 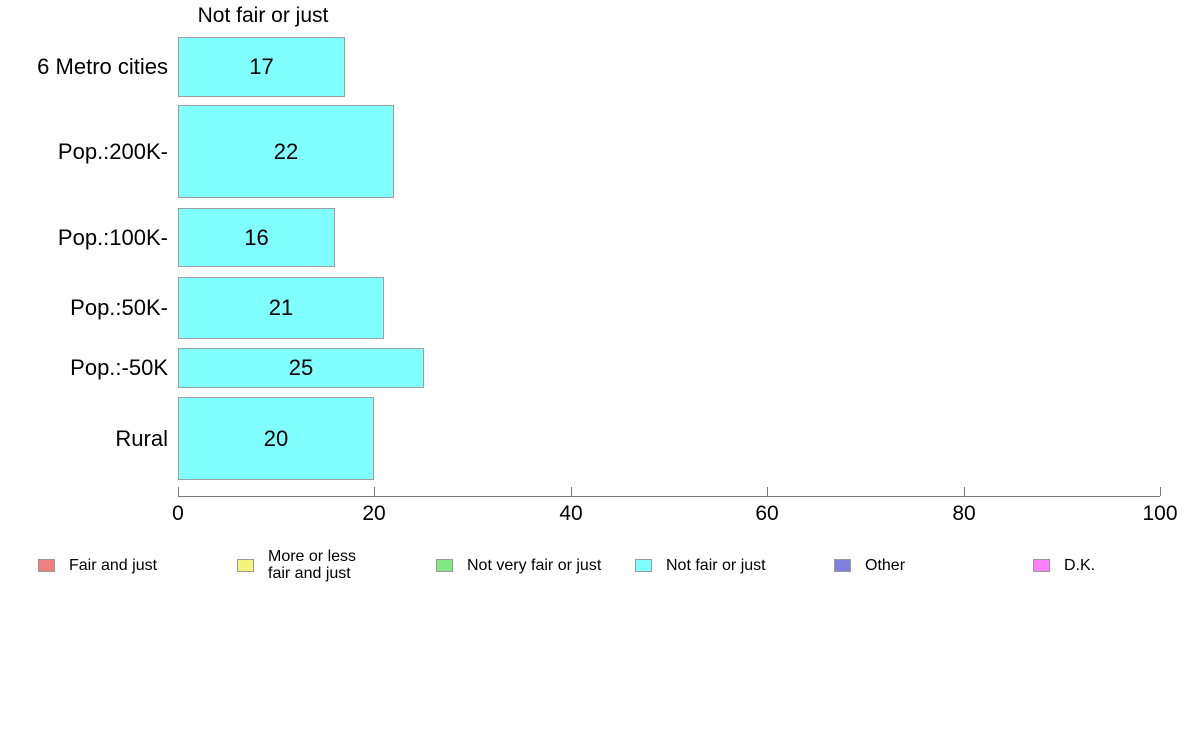 What do you see at coordinates (964, 513) in the screenshot?
I see `x-axis-tick-label: 80` at bounding box center [964, 513].